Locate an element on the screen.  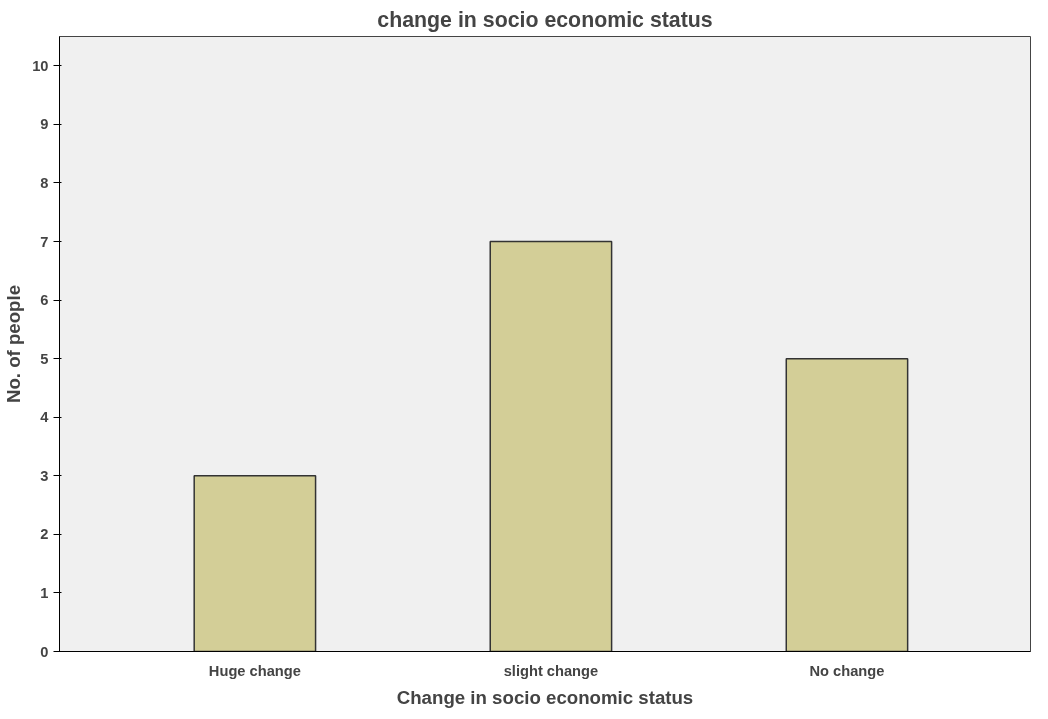
x-tick-label: Huge change is located at coordinates (254, 670).